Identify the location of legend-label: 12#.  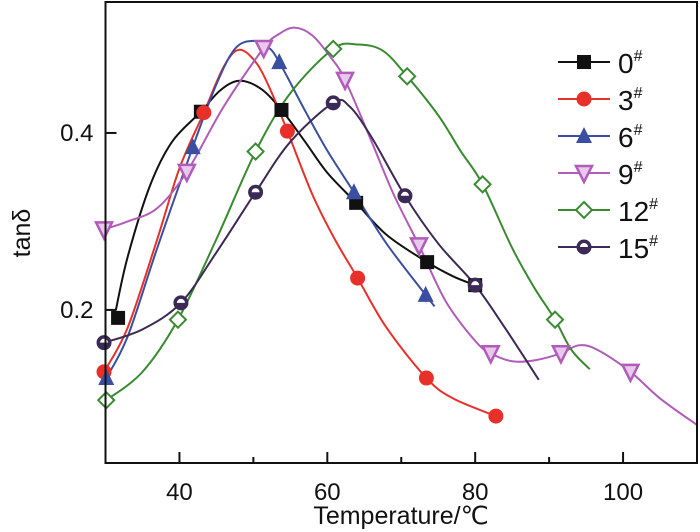
(638, 211).